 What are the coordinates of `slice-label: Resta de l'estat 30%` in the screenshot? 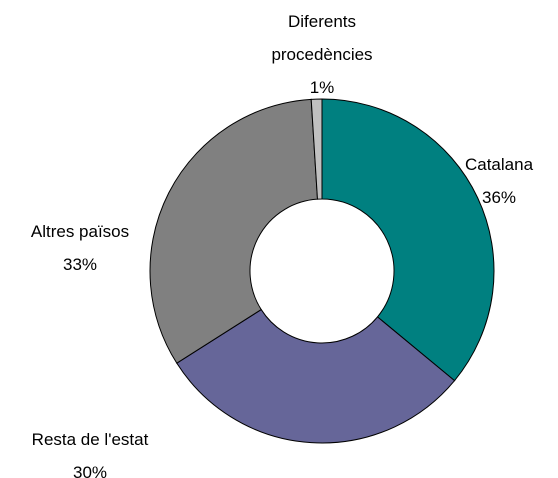 It's located at (90, 450).